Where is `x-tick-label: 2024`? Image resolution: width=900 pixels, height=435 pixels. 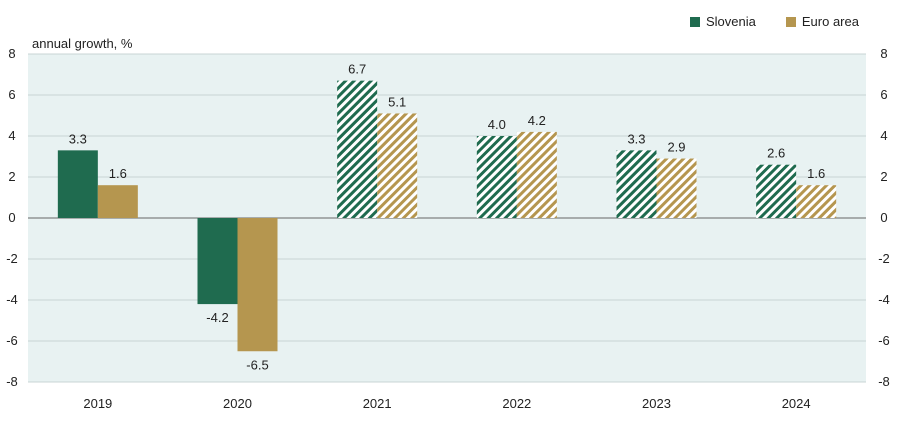
x-tick-label: 2024 is located at coordinates (796, 403).